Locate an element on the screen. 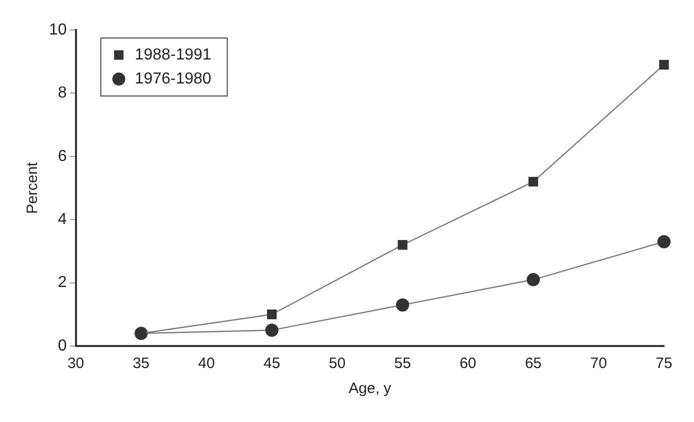 Image resolution: width=694 pixels, height=422 pixels. x-tick-label: 65 is located at coordinates (533, 363).